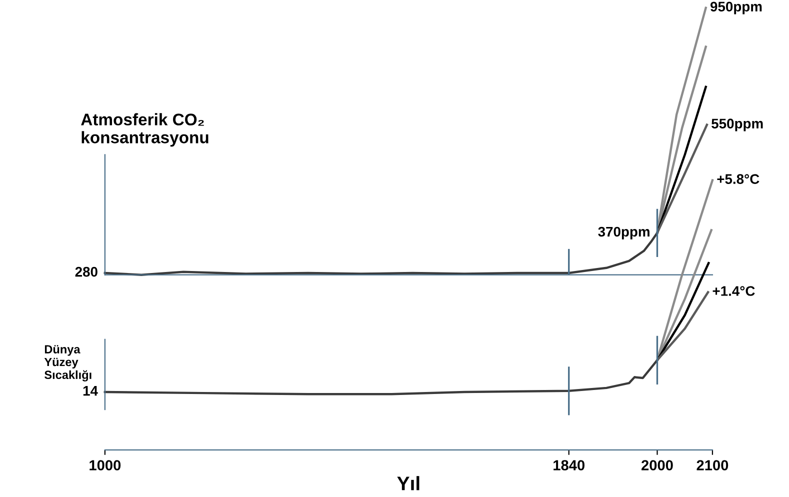 This screenshot has width=789, height=497. Describe the element at coordinates (738, 179) in the screenshot. I see `annotation: +5.8°C` at that location.